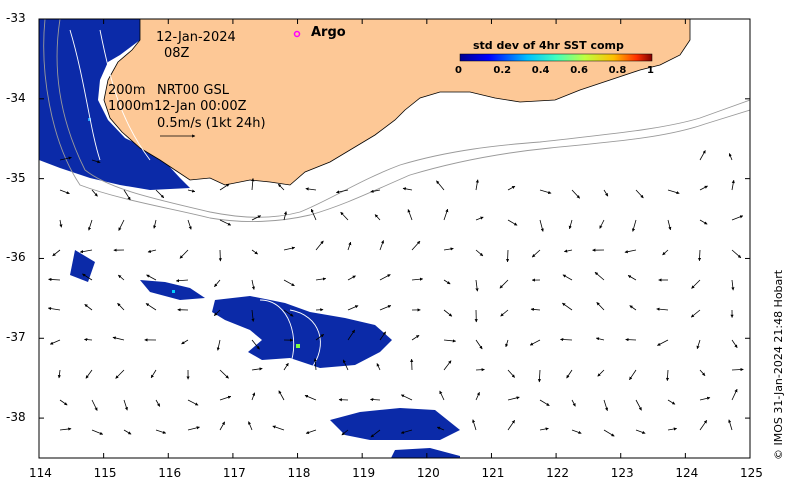 This screenshot has width=791, height=492. Describe the element at coordinates (193, 90) in the screenshot. I see `product-label: NRT00 GSL` at that location.